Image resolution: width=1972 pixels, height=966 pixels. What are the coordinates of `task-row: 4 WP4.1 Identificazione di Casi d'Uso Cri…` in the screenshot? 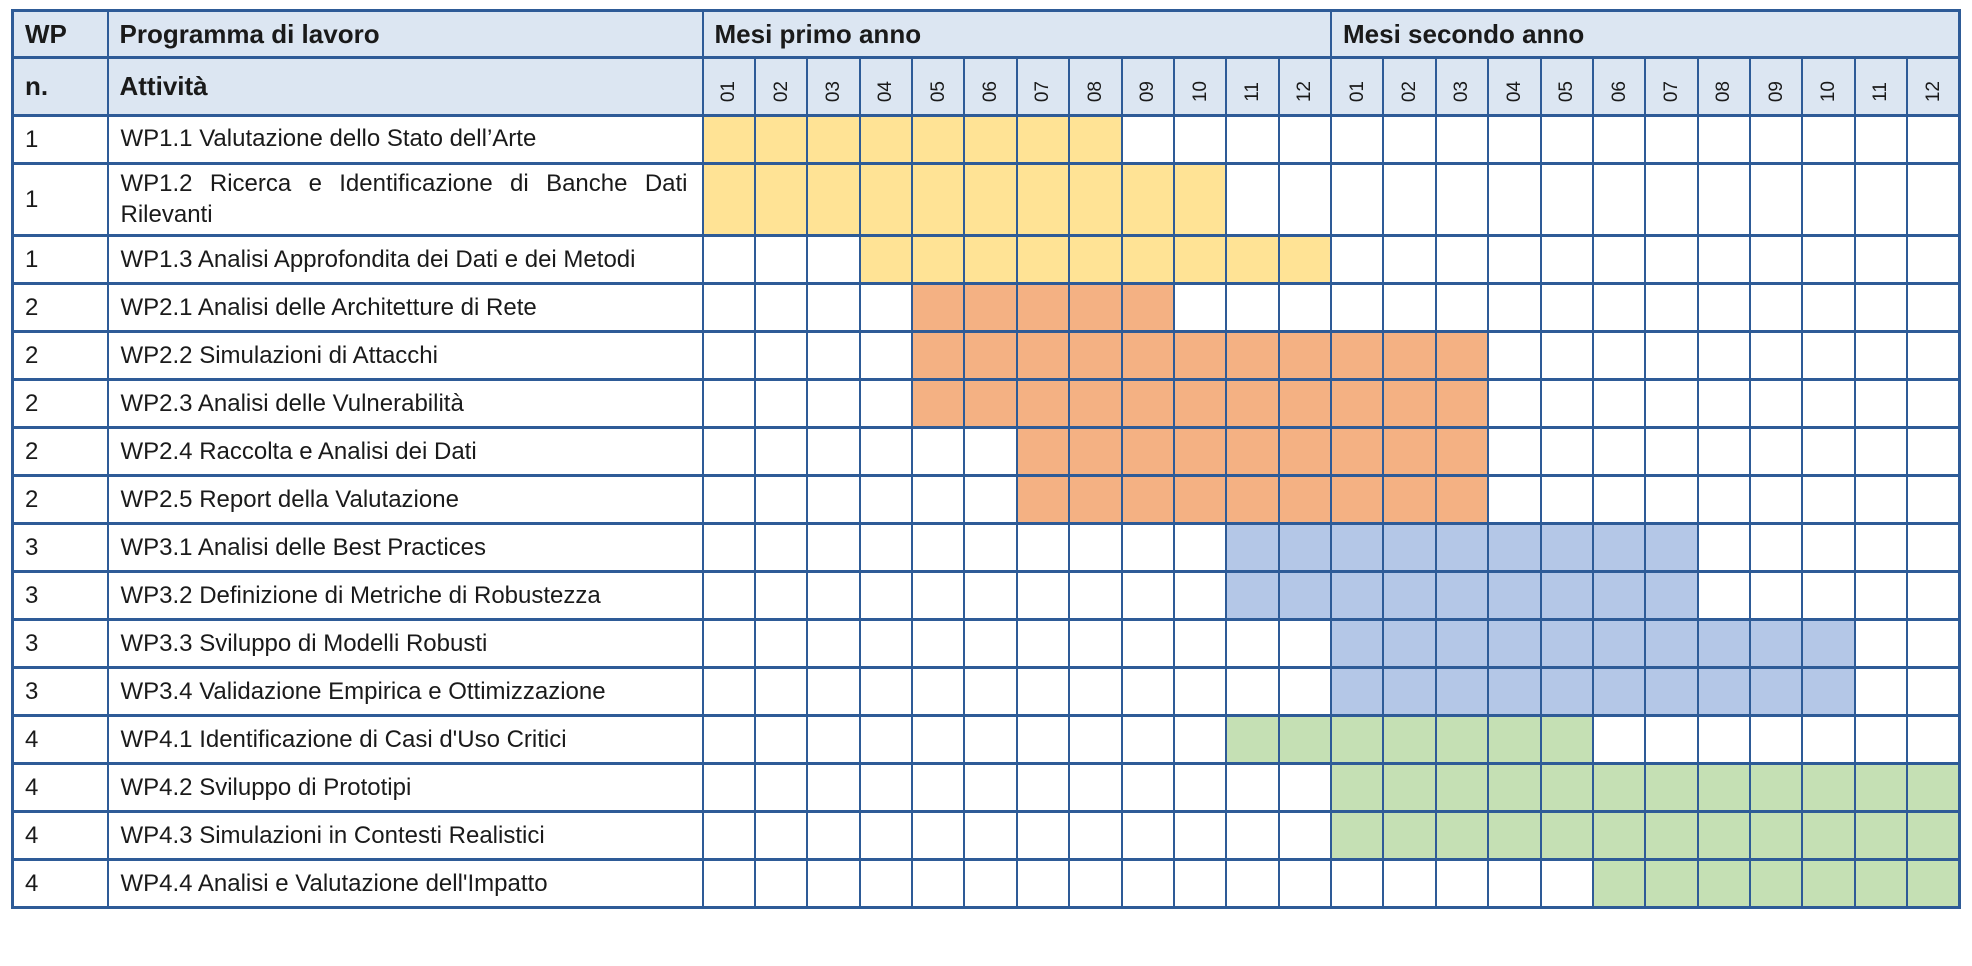 It's located at (986, 740).